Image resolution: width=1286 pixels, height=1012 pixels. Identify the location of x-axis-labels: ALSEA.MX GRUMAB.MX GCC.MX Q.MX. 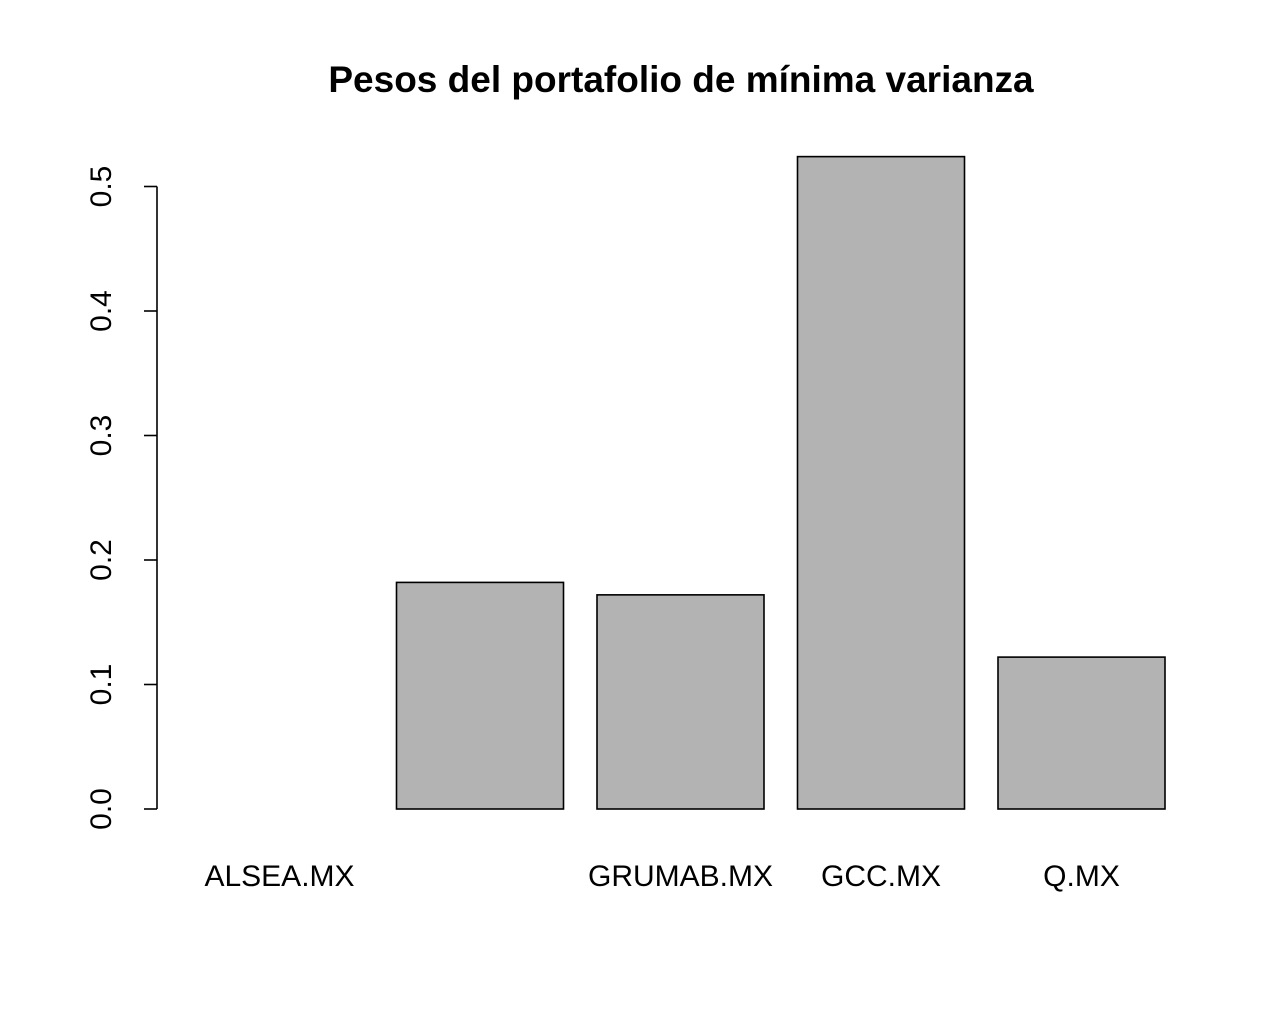
(661, 876).